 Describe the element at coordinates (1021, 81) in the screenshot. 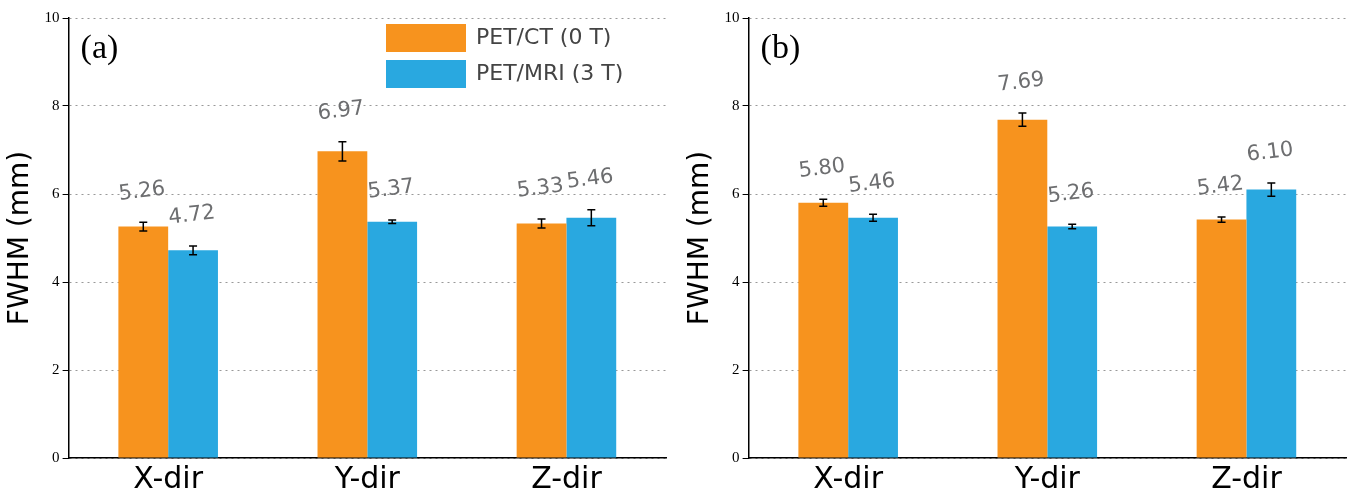

I see `data-label: 7.69` at that location.